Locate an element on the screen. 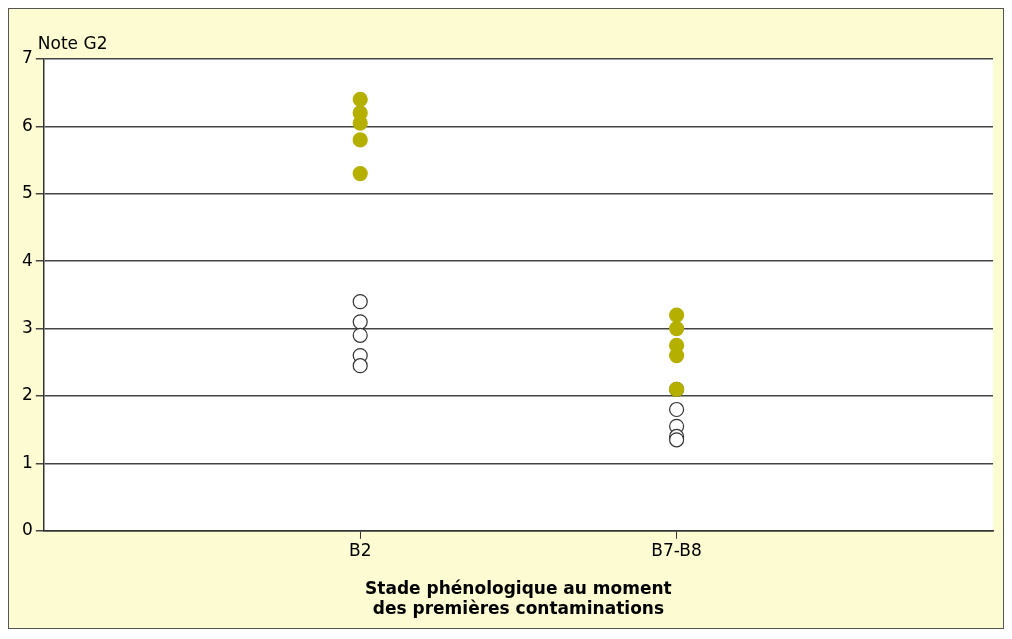  y-tick-label: 1 is located at coordinates (27, 461).